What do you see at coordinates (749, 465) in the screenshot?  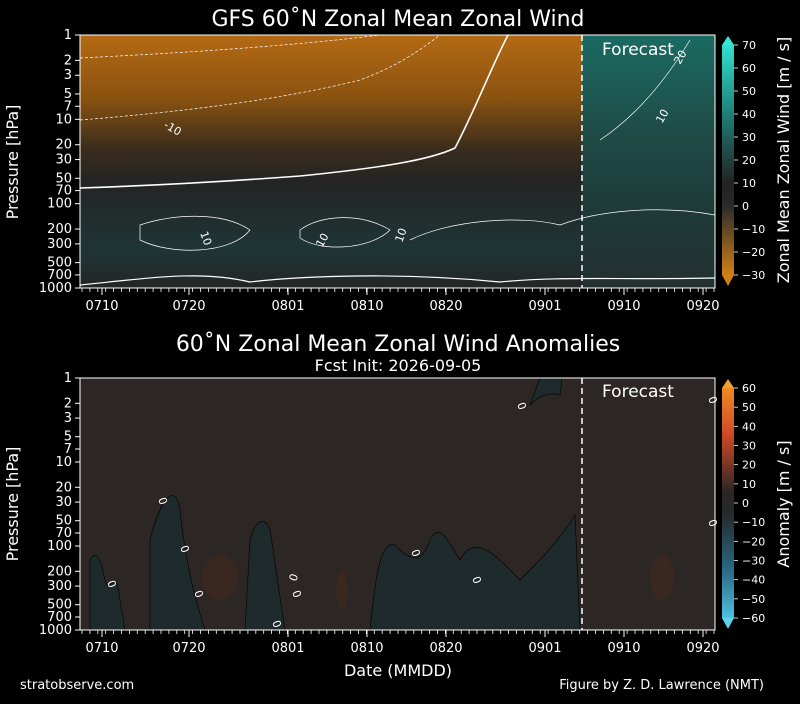 I see `chart2-colorbar-tick-label: 20` at bounding box center [749, 465].